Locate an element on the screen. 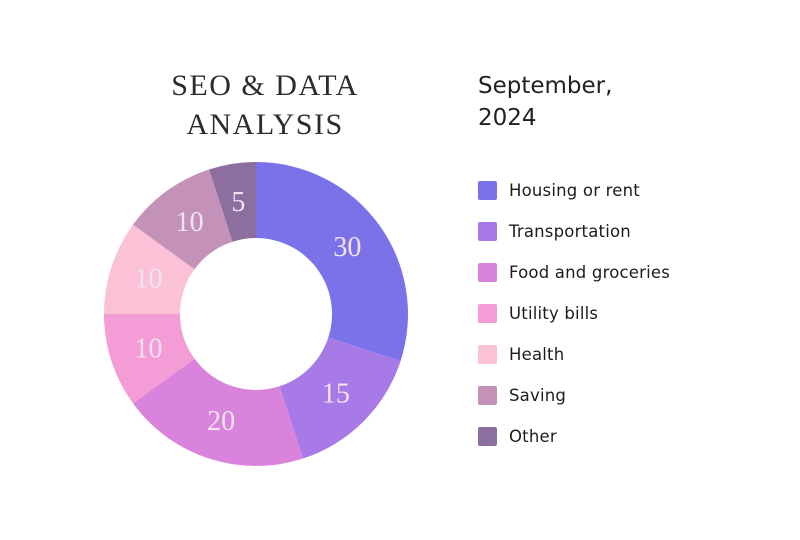 The width and height of the screenshot is (800, 540). donut-segment-saving is located at coordinates (183, 219).